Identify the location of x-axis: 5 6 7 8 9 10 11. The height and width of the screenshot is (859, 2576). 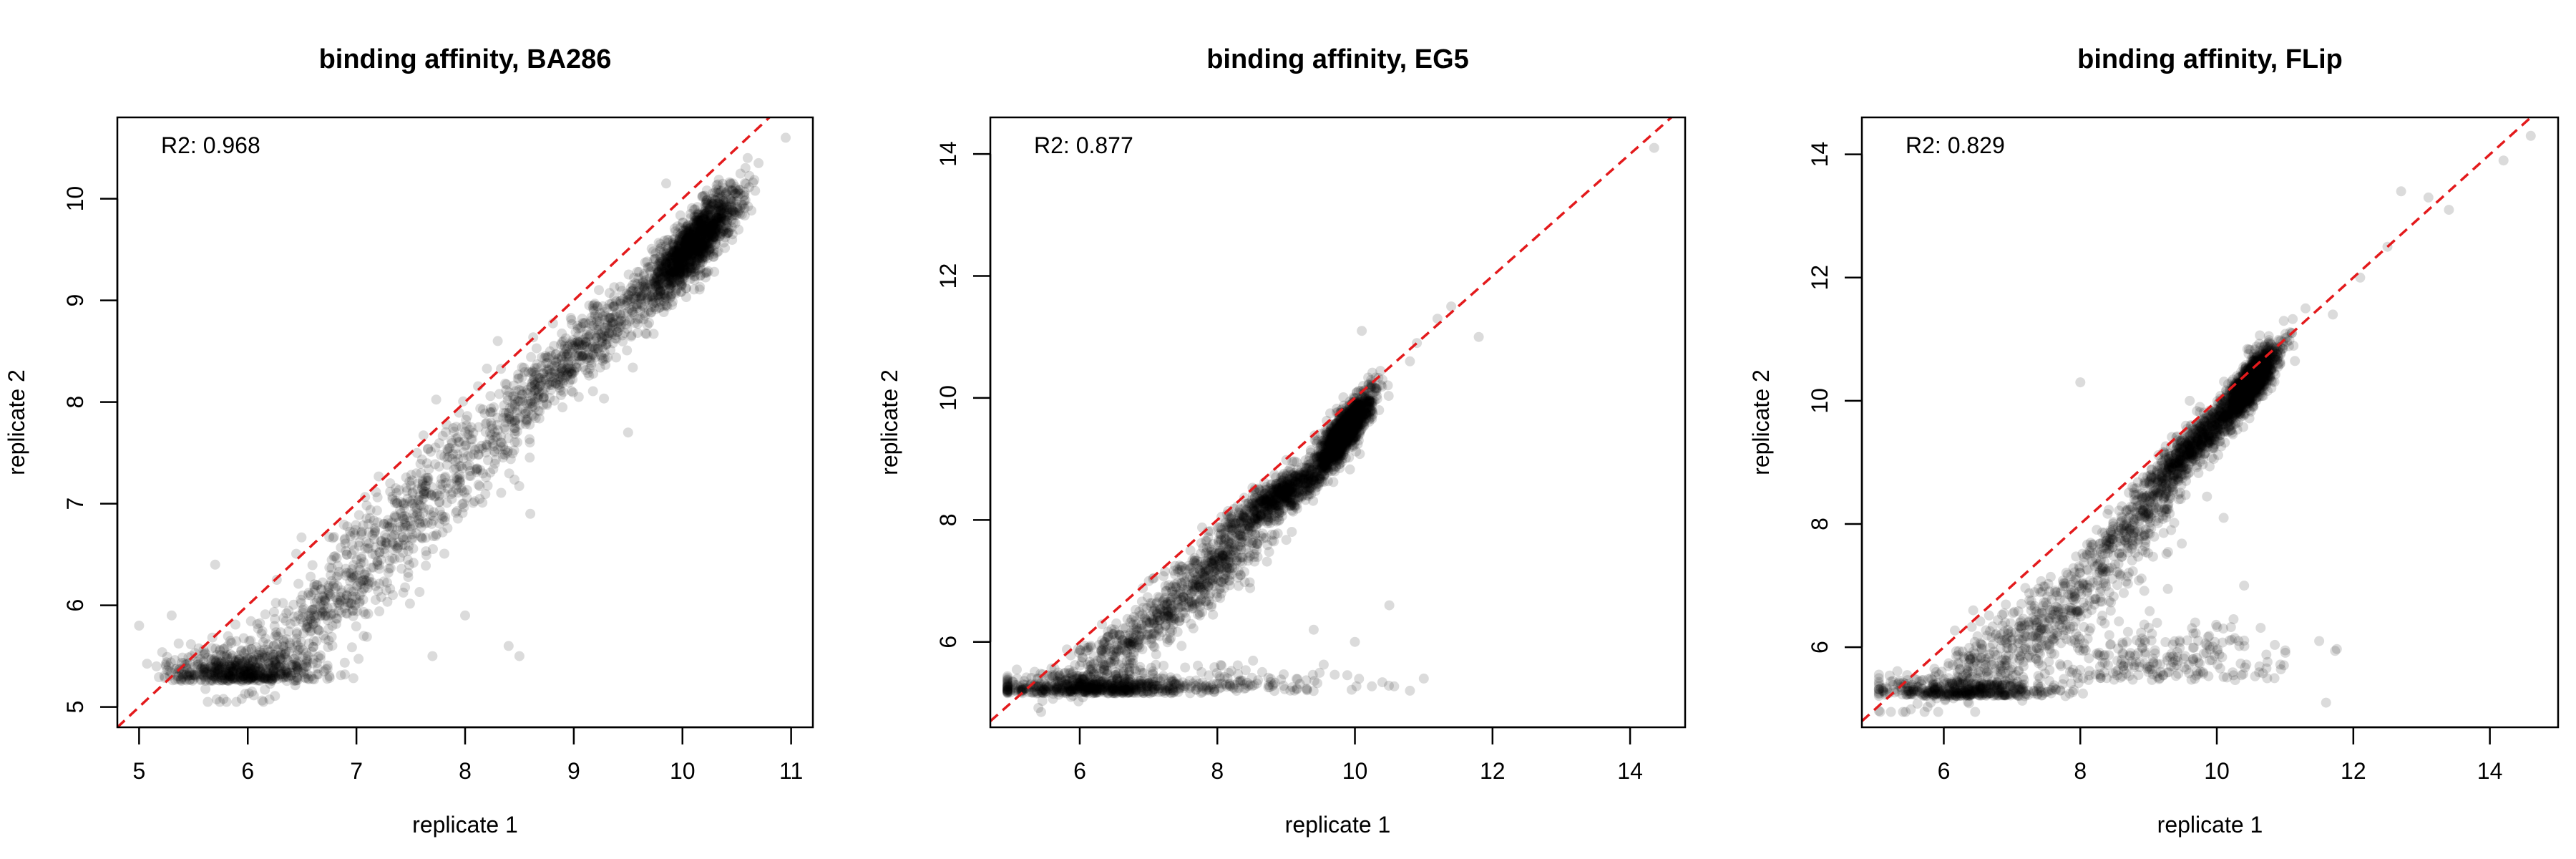
(467, 755).